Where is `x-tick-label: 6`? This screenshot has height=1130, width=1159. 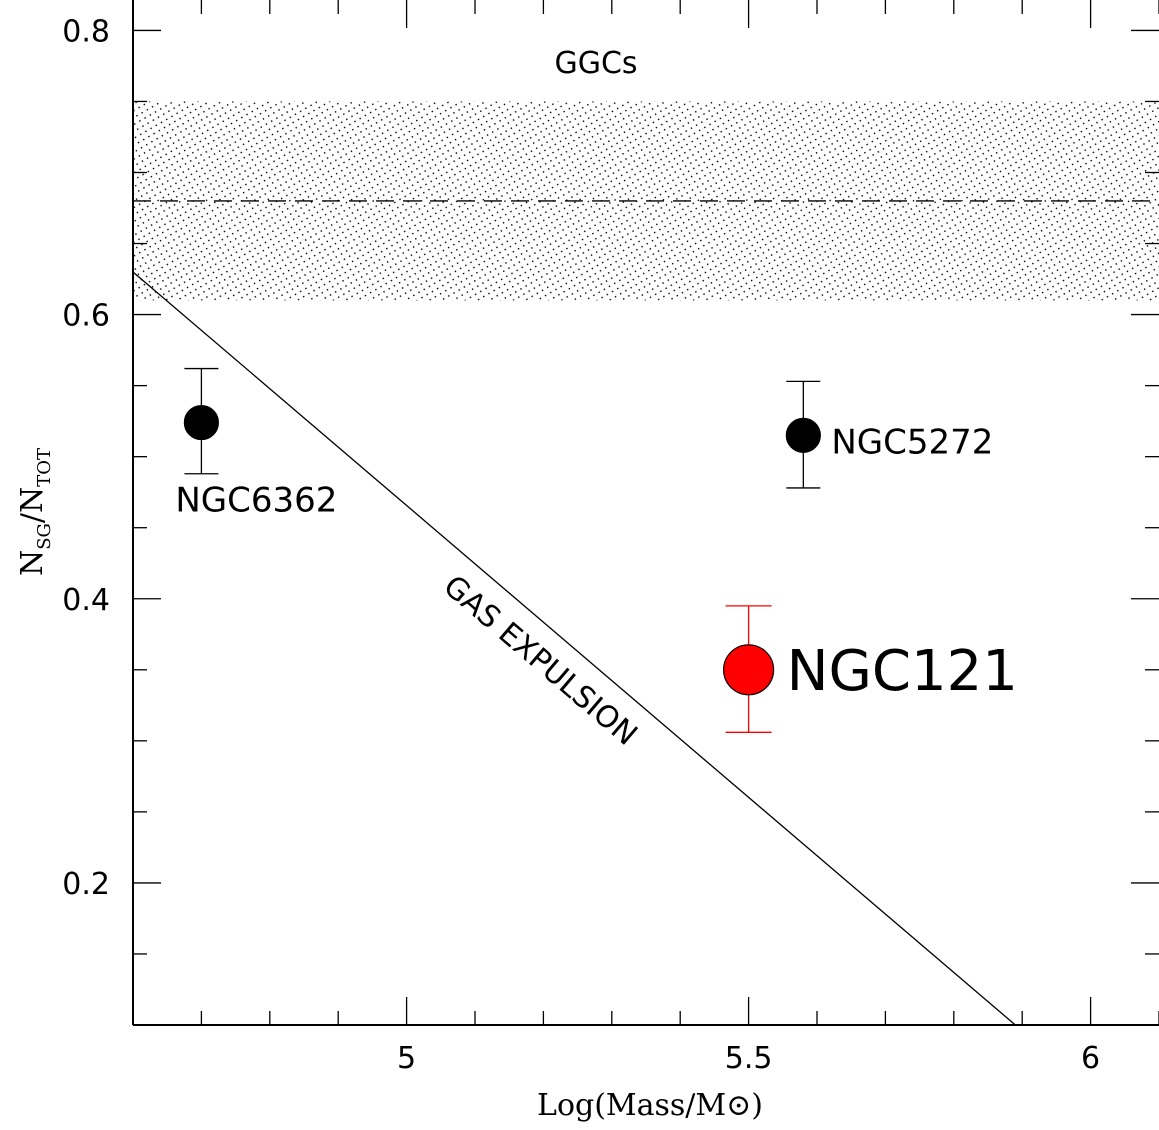
x-tick-label: 6 is located at coordinates (1090, 1058).